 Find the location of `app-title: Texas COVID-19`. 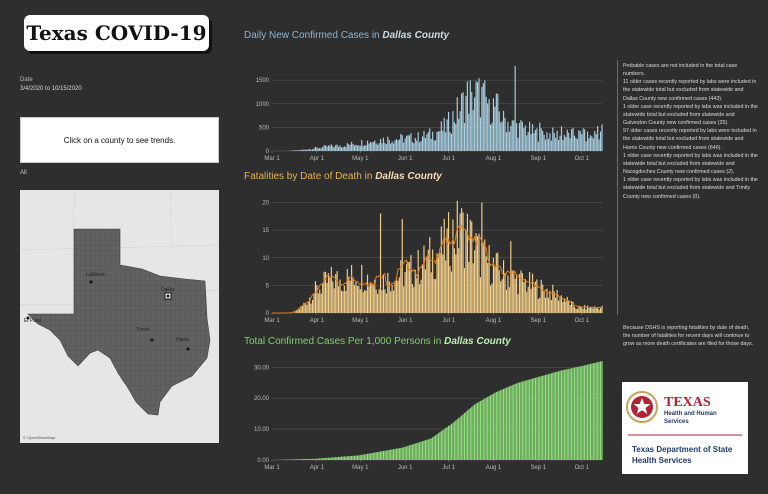

app-title: Texas COVID-19 is located at coordinates (116, 33).